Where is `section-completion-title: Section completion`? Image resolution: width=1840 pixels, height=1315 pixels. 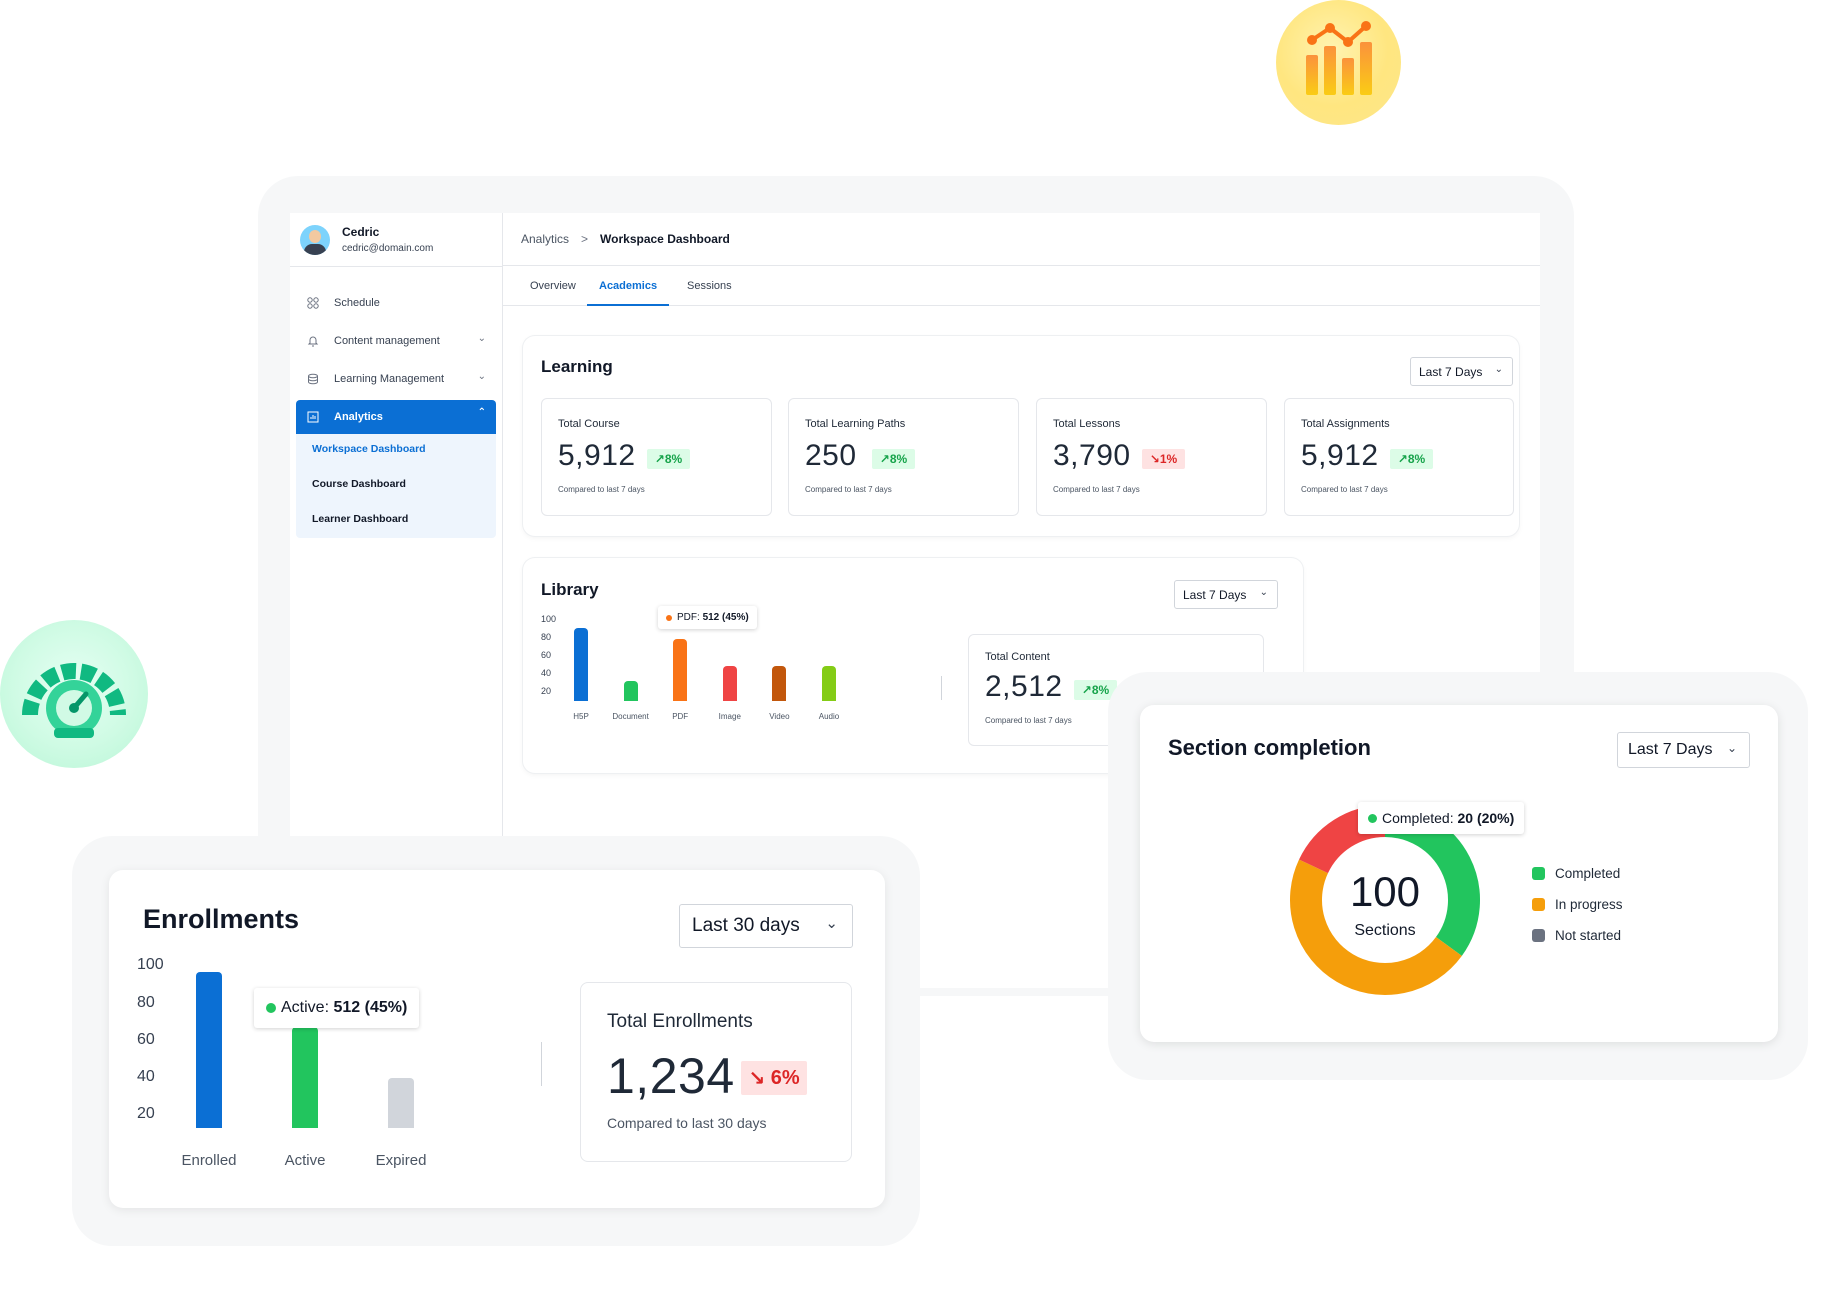 section-completion-title: Section completion is located at coordinates (1269, 747).